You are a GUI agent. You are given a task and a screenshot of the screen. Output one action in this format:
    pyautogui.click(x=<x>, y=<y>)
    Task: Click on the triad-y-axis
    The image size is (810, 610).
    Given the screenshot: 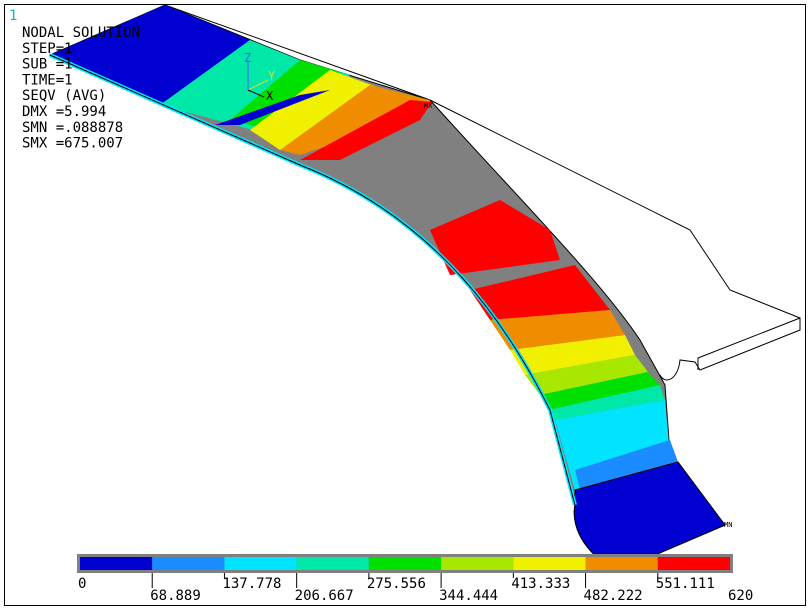 What is the action you would take?
    pyautogui.click(x=258, y=85)
    